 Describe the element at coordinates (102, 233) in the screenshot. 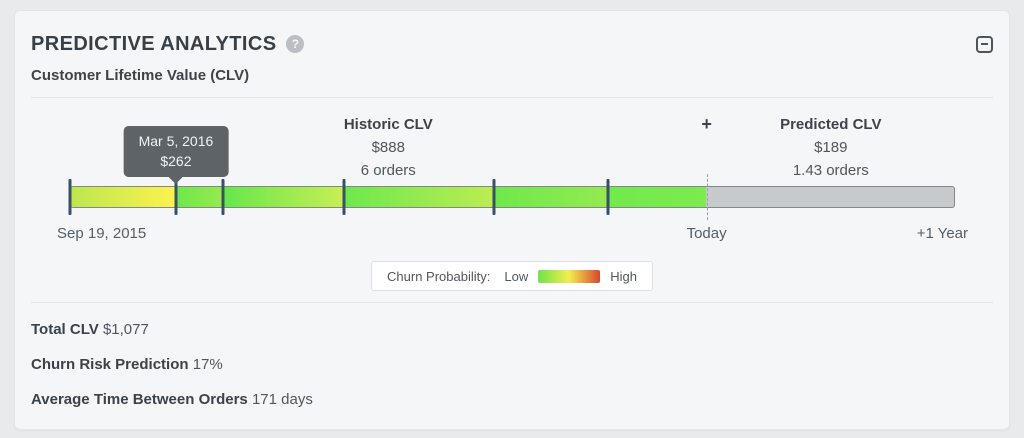

I see `start-date-label: Sep 19, 2015` at that location.